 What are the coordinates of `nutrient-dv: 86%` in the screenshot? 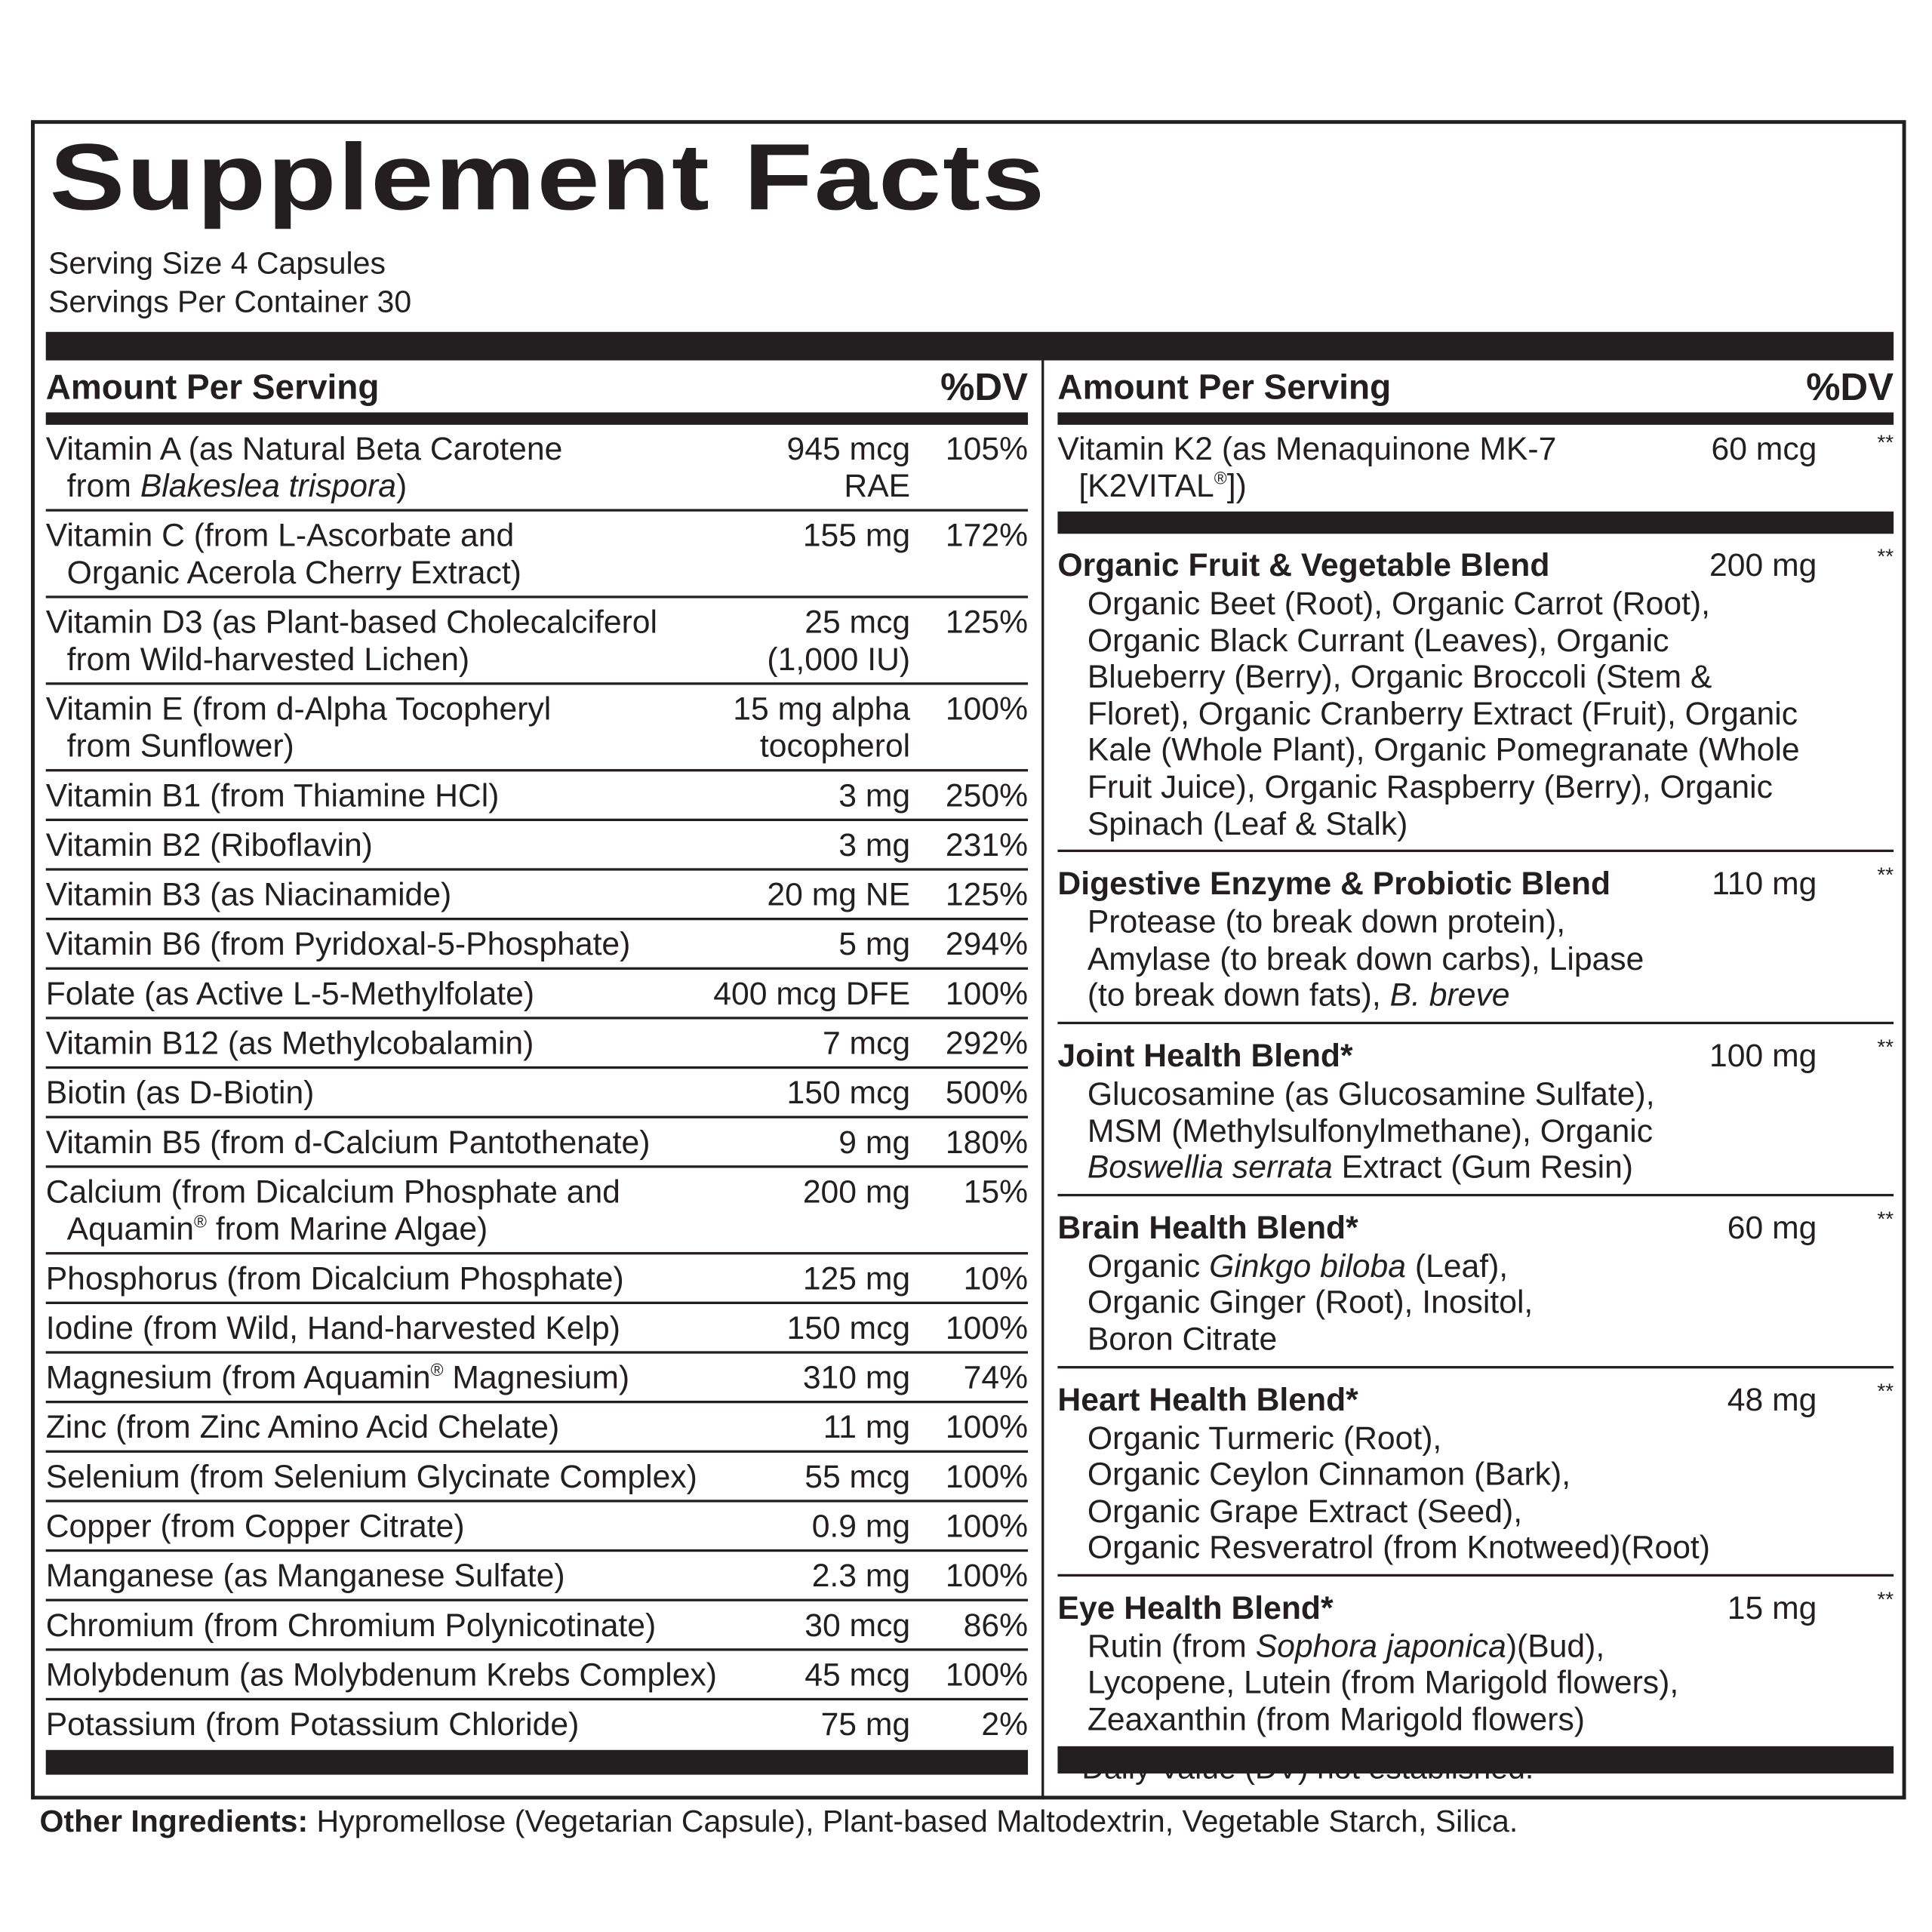 It's located at (996, 1625).